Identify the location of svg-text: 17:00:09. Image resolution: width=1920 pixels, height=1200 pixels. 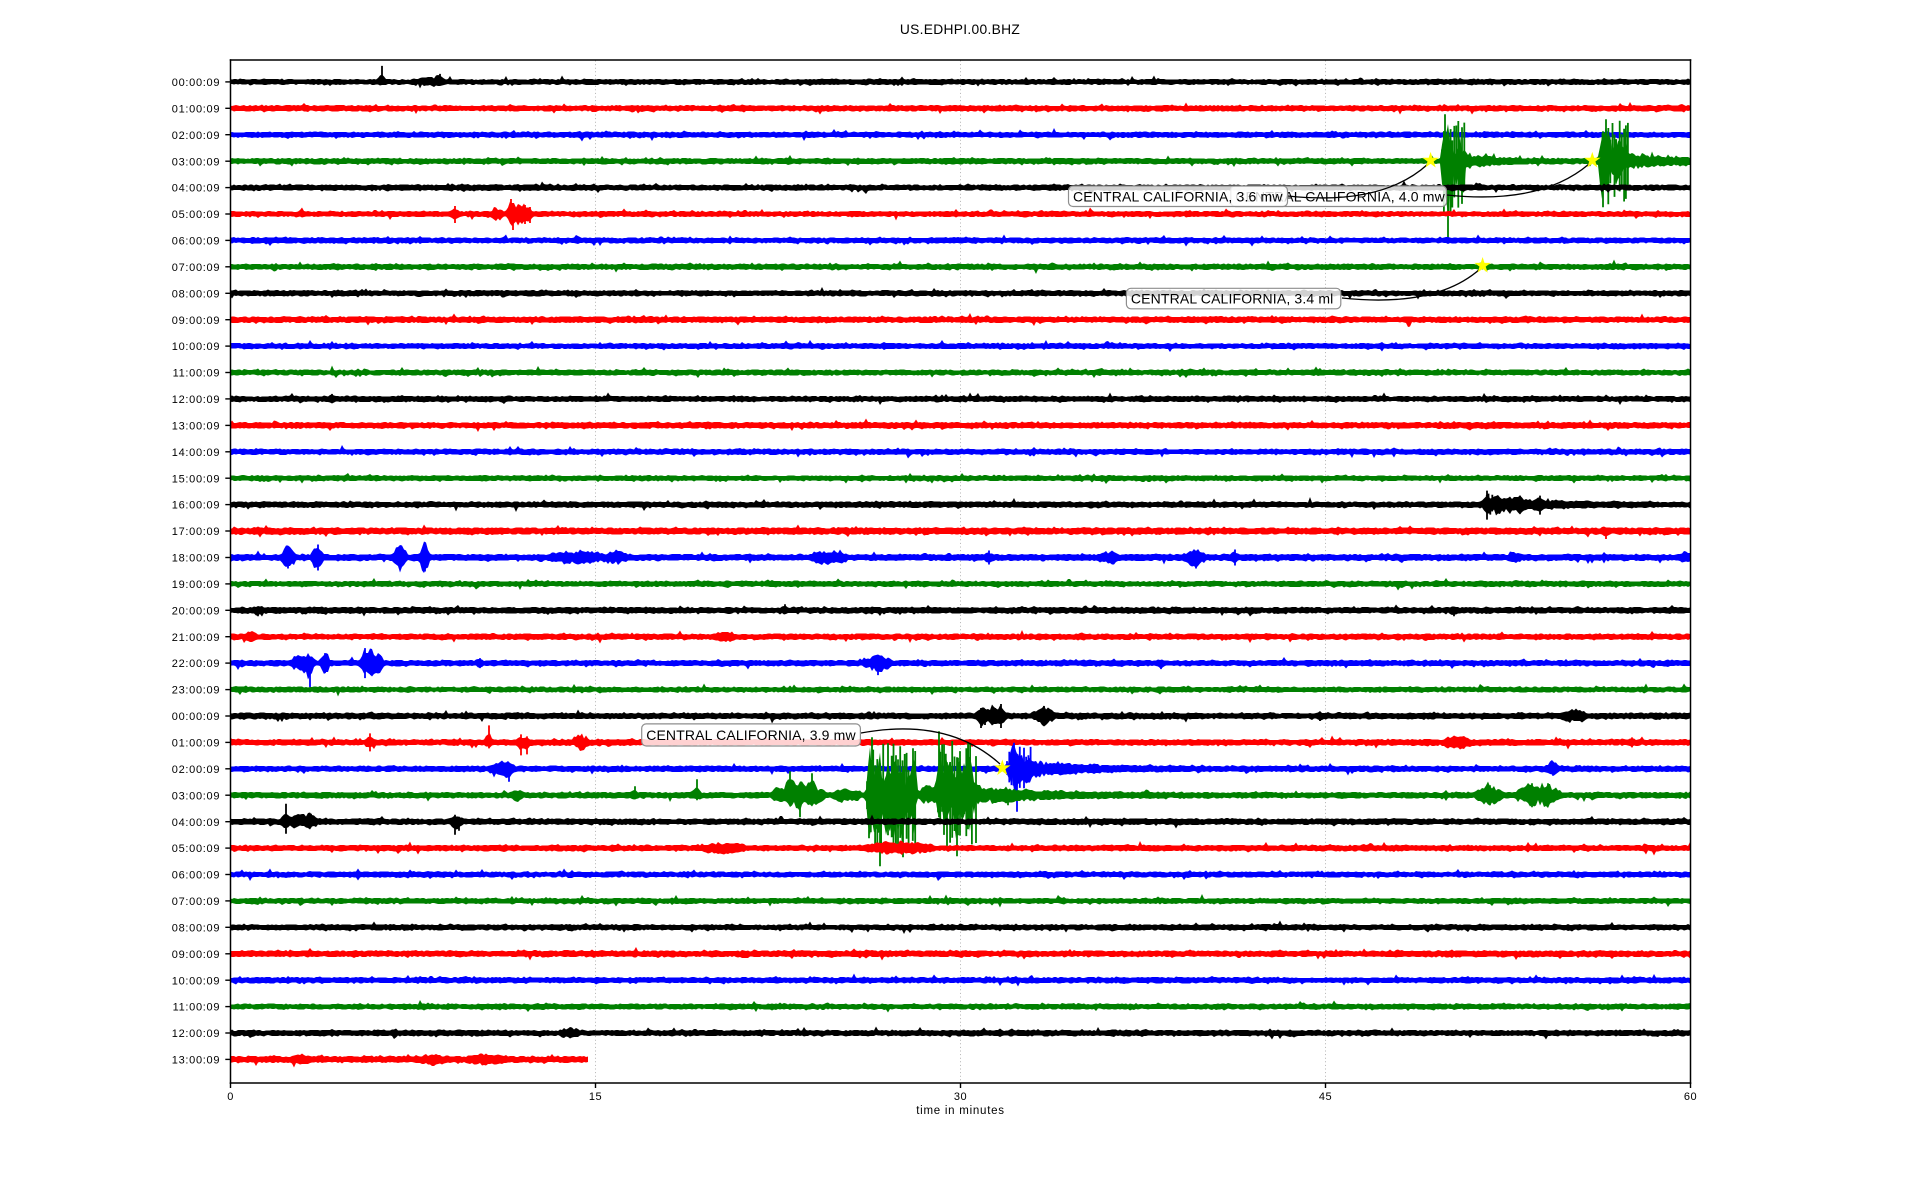
(196, 532).